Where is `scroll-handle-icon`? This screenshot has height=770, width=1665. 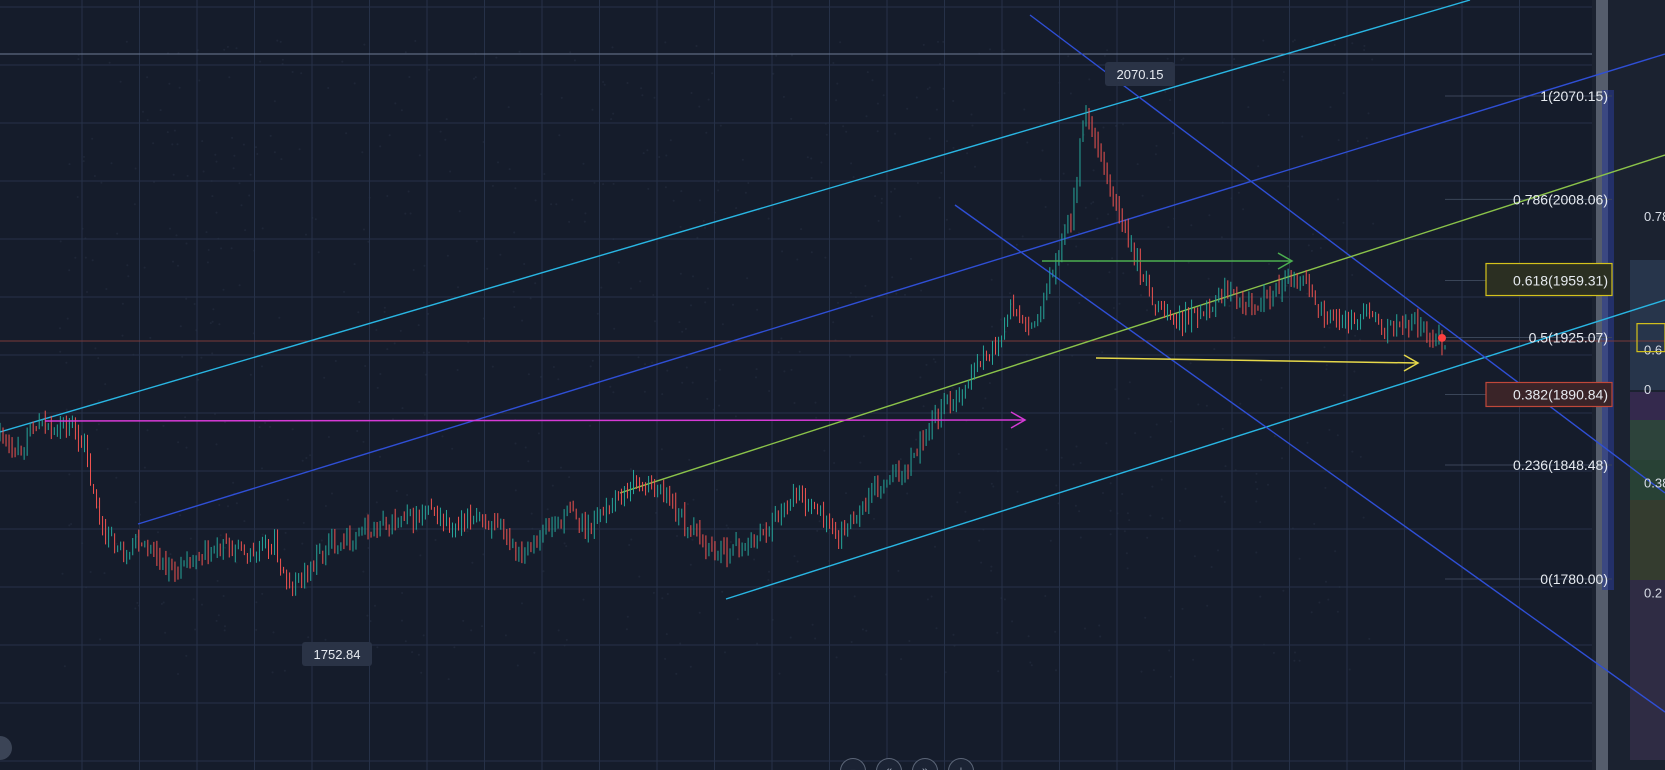
scroll-handle-icon is located at coordinates (6, 748).